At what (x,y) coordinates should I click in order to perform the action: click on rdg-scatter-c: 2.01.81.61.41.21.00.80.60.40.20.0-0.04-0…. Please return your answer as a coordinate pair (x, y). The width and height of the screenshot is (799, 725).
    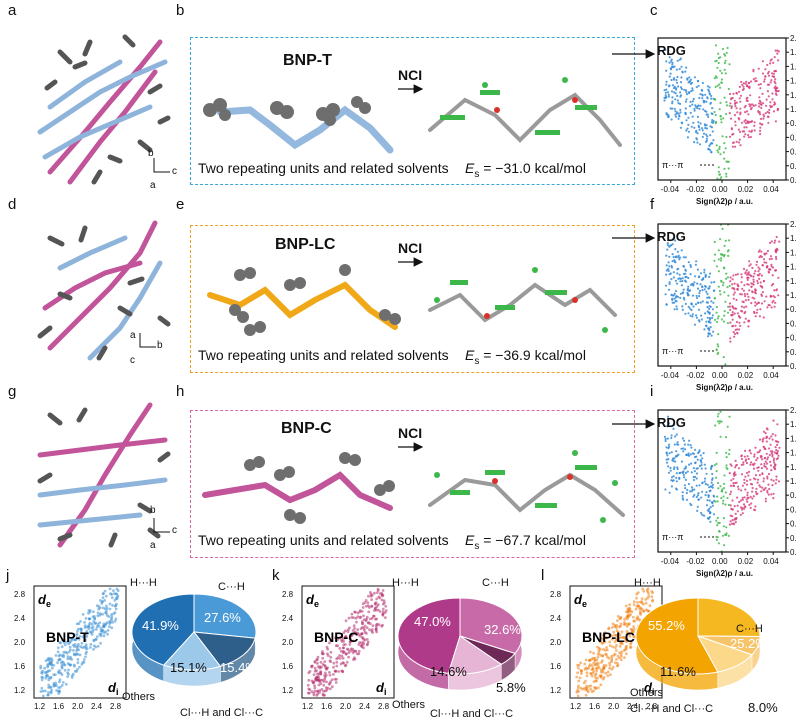
    Looking at the image, I should click on (726, 120).